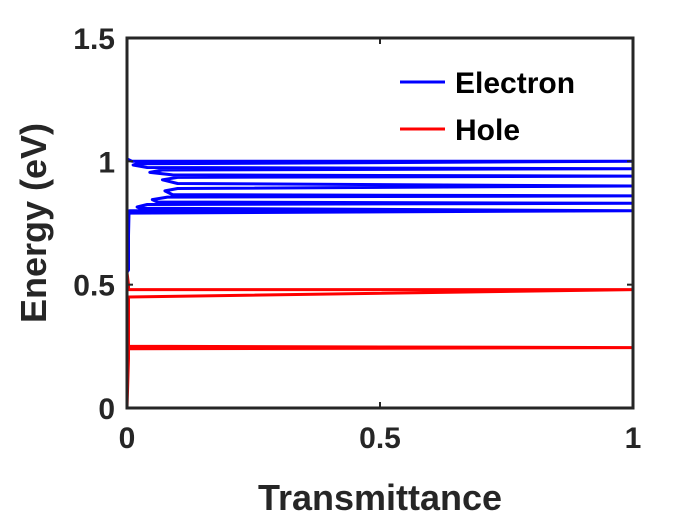 This screenshot has height=525, width=700. I want to click on x-tick-labels: 0 0.5 1, so click(380, 438).